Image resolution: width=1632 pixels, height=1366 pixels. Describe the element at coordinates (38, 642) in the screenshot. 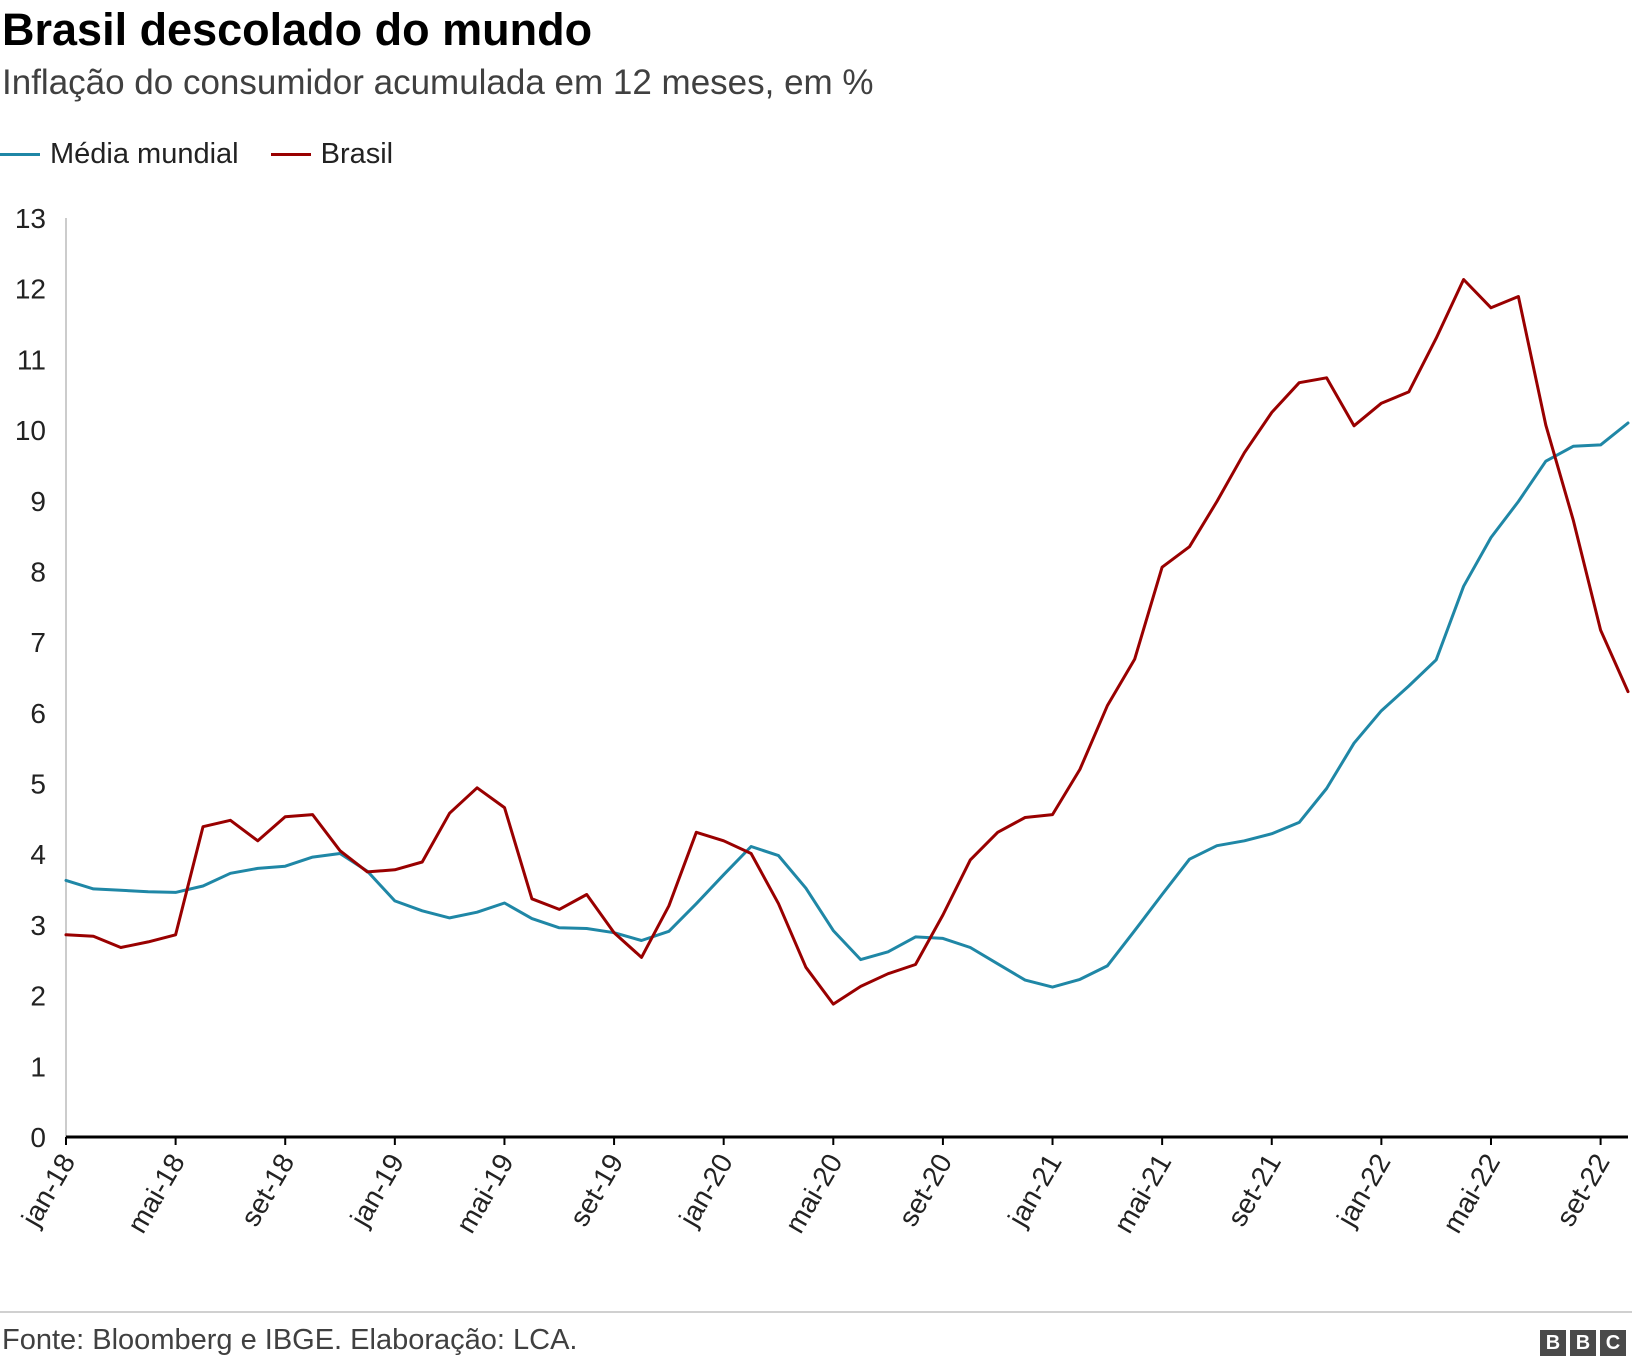

I see `y-tick-label: 7` at that location.